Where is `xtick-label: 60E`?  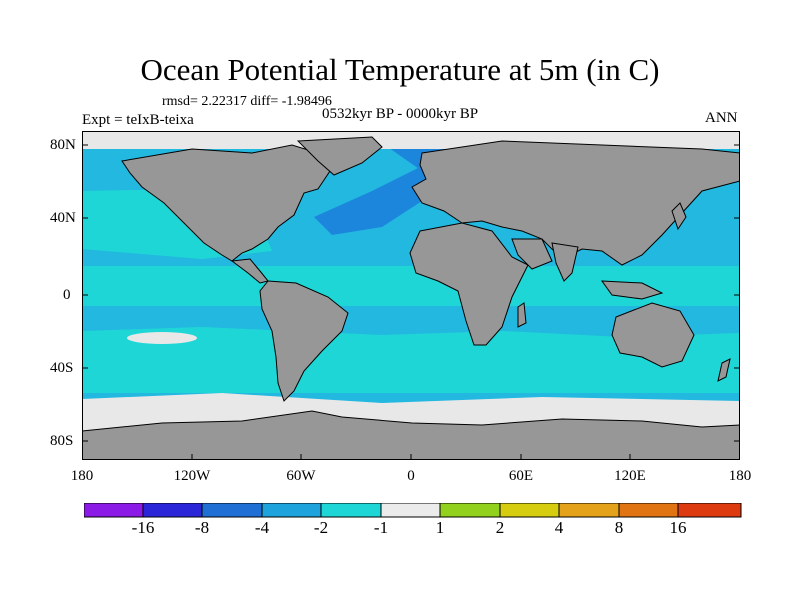 xtick-label: 60E is located at coordinates (521, 476).